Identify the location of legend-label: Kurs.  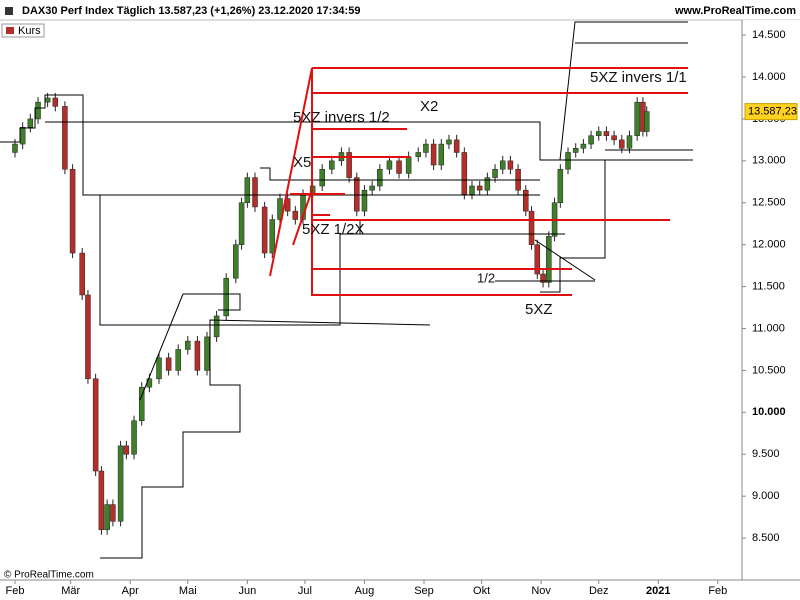
(29, 31).